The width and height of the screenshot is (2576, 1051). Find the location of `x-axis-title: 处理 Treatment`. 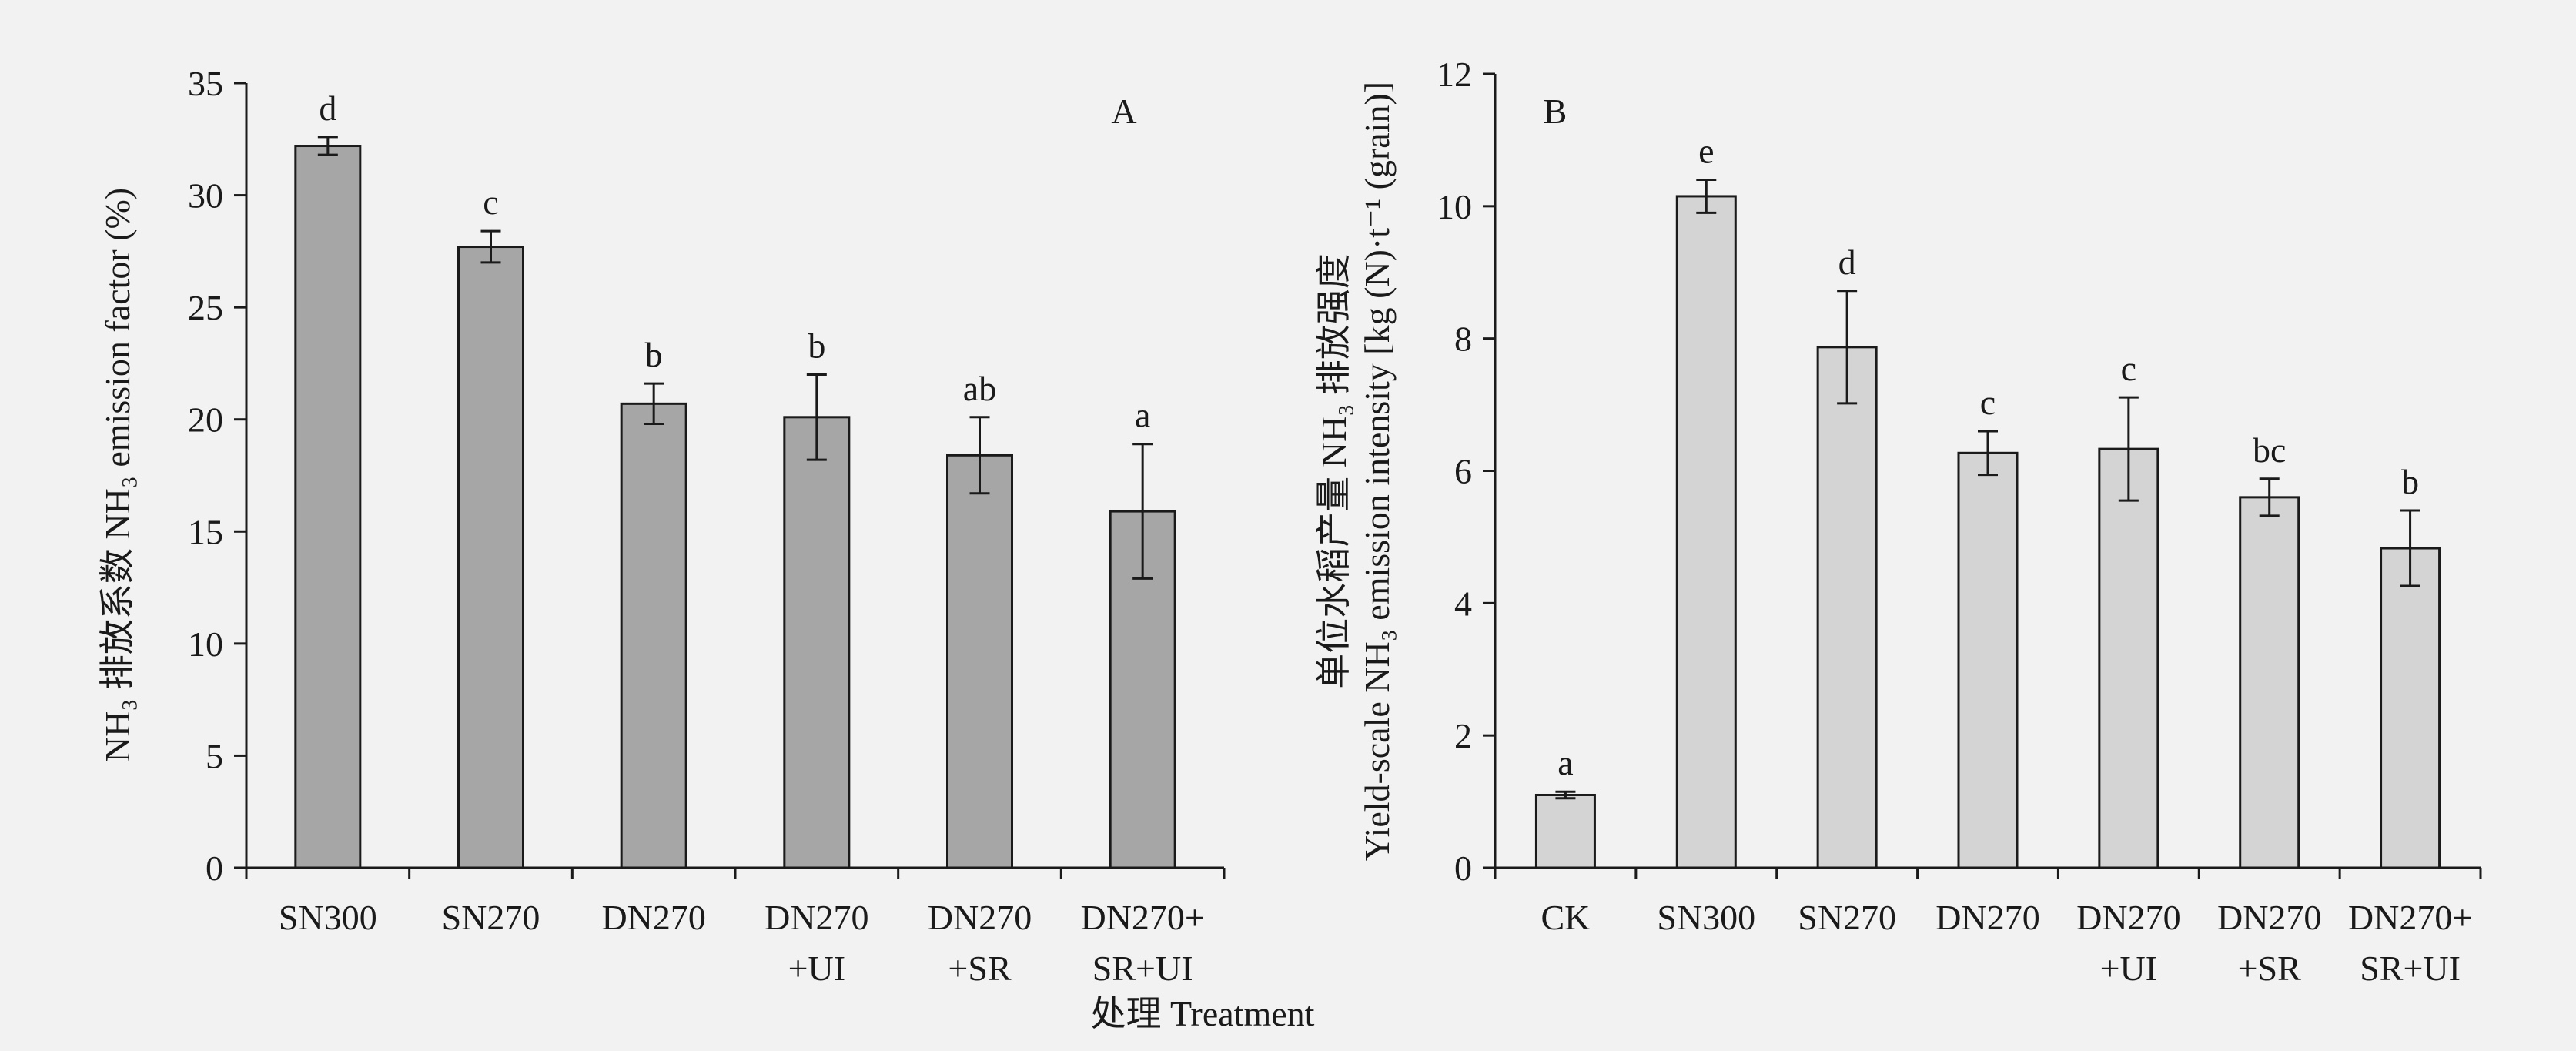

x-axis-title: 处理 Treatment is located at coordinates (1203, 1013).